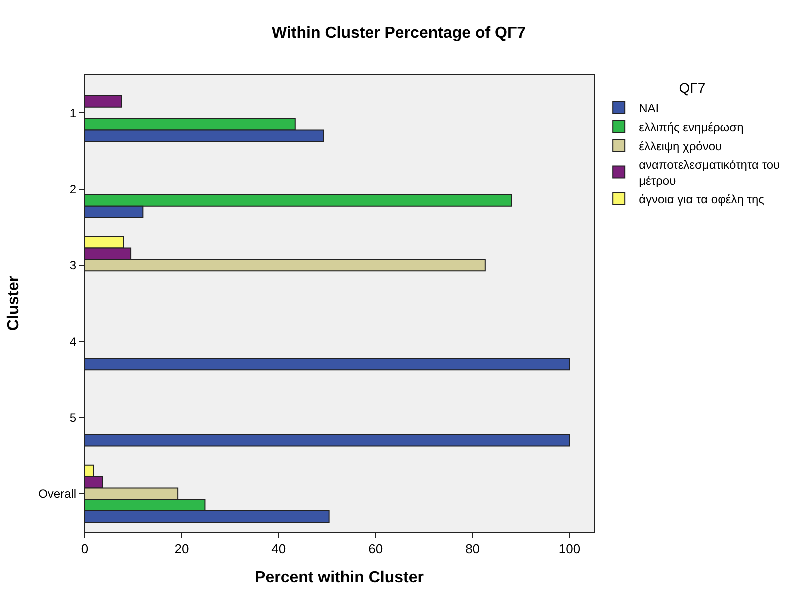  I want to click on y-tick-label: 1, so click(73, 113).